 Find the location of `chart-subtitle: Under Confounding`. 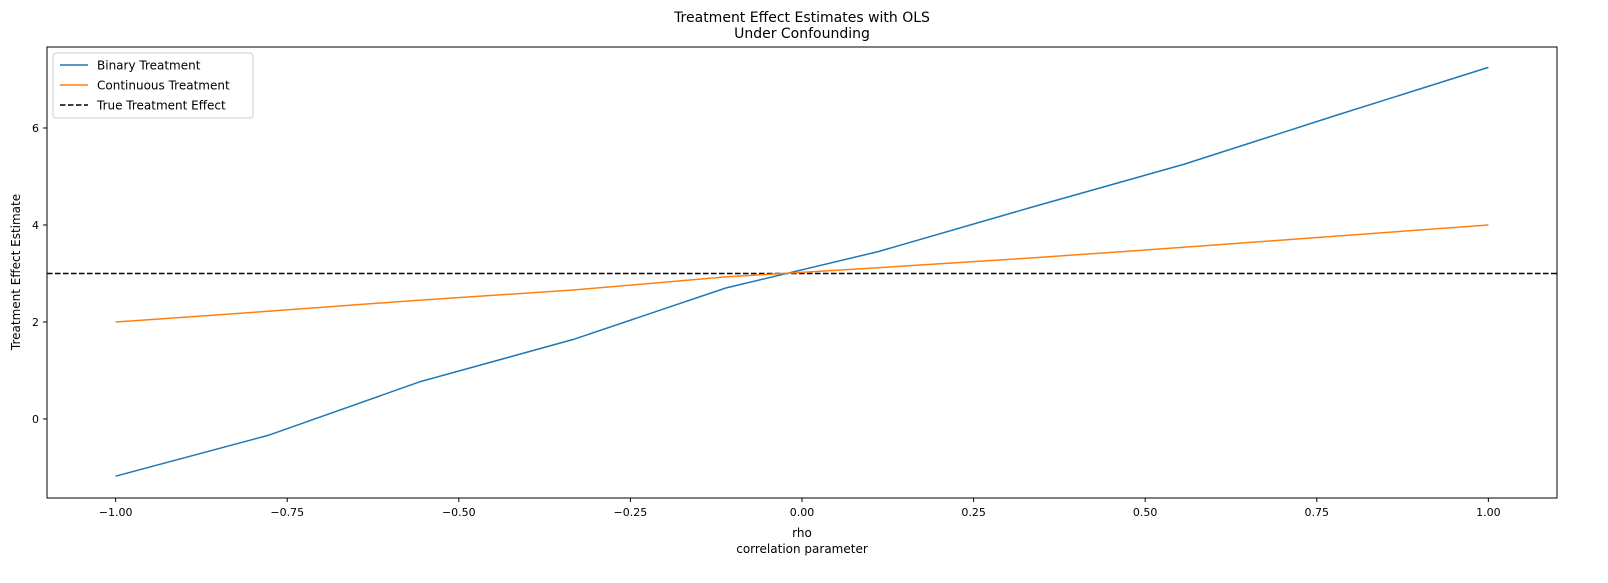

chart-subtitle: Under Confounding is located at coordinates (802, 34).